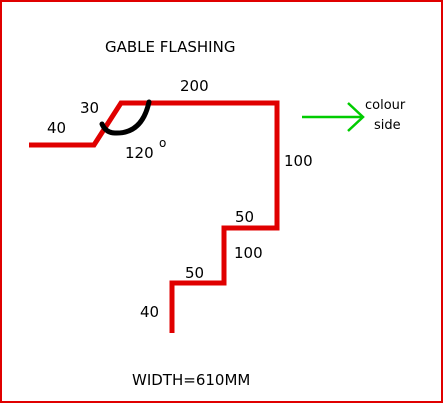  I want to click on dimension-200: 200, so click(194, 86).